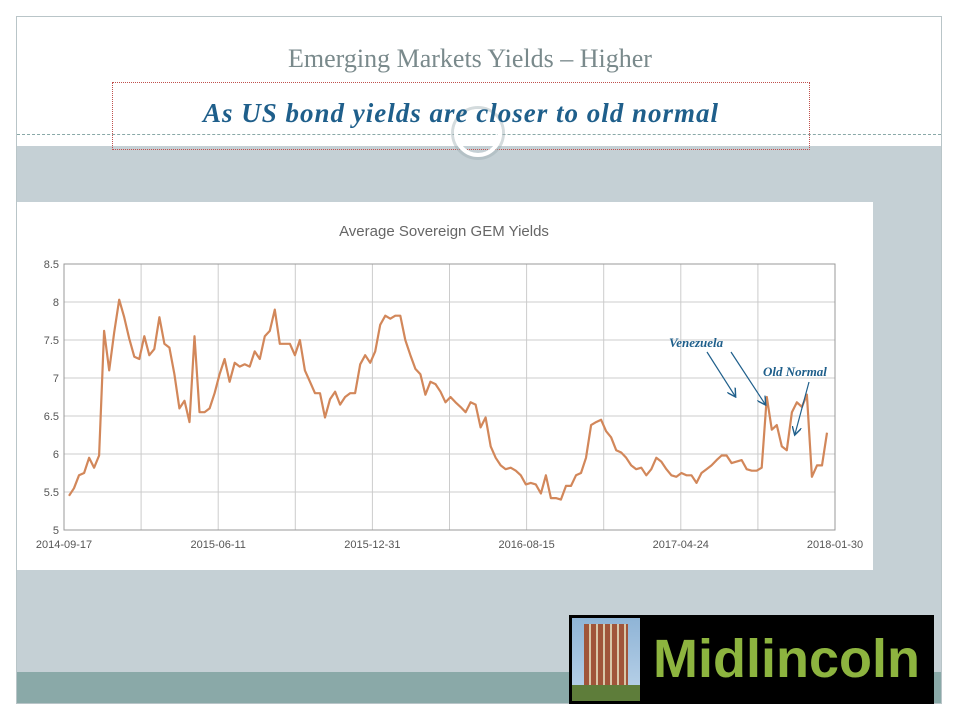 This screenshot has height=720, width=960. What do you see at coordinates (56, 379) in the screenshot?
I see `y-tick-label: 7` at bounding box center [56, 379].